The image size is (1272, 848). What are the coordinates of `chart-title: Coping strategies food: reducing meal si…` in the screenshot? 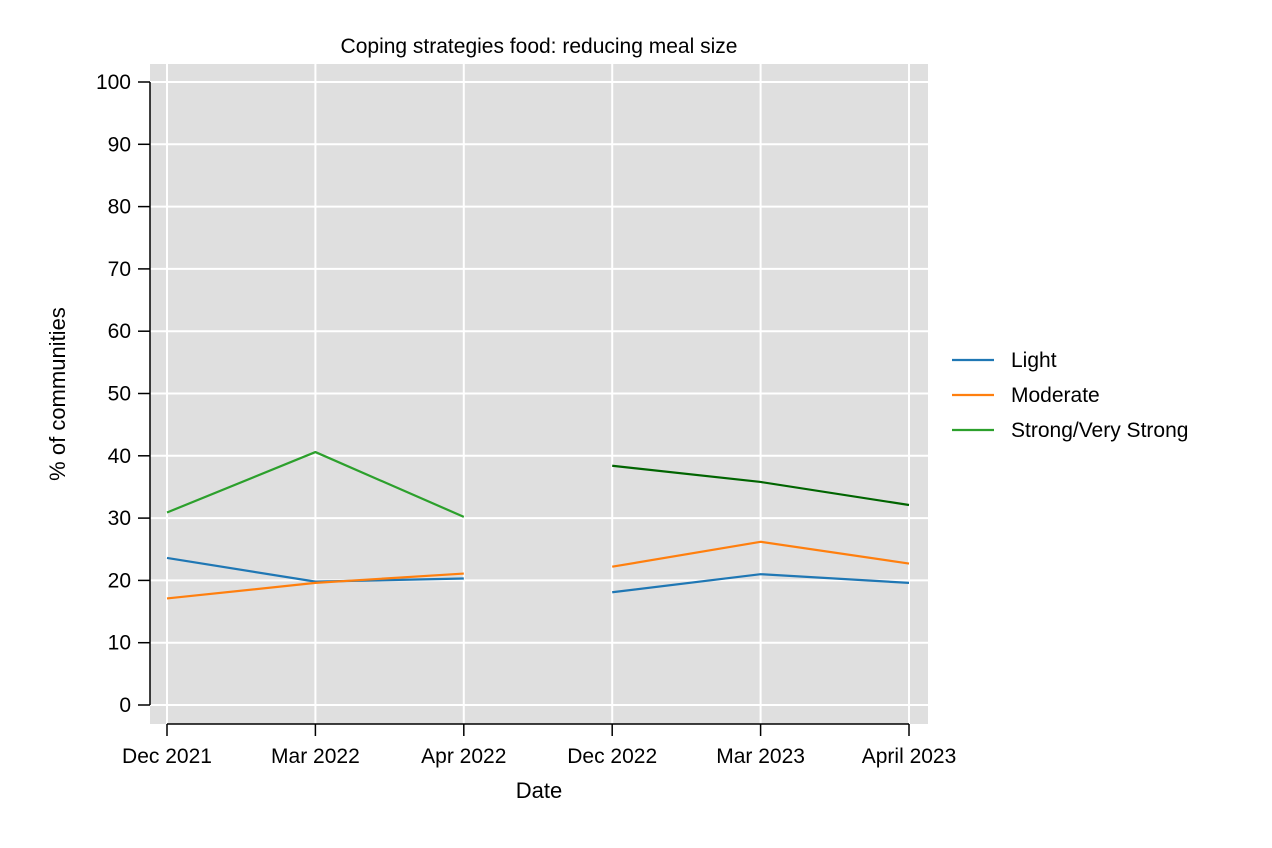 It's located at (539, 46).